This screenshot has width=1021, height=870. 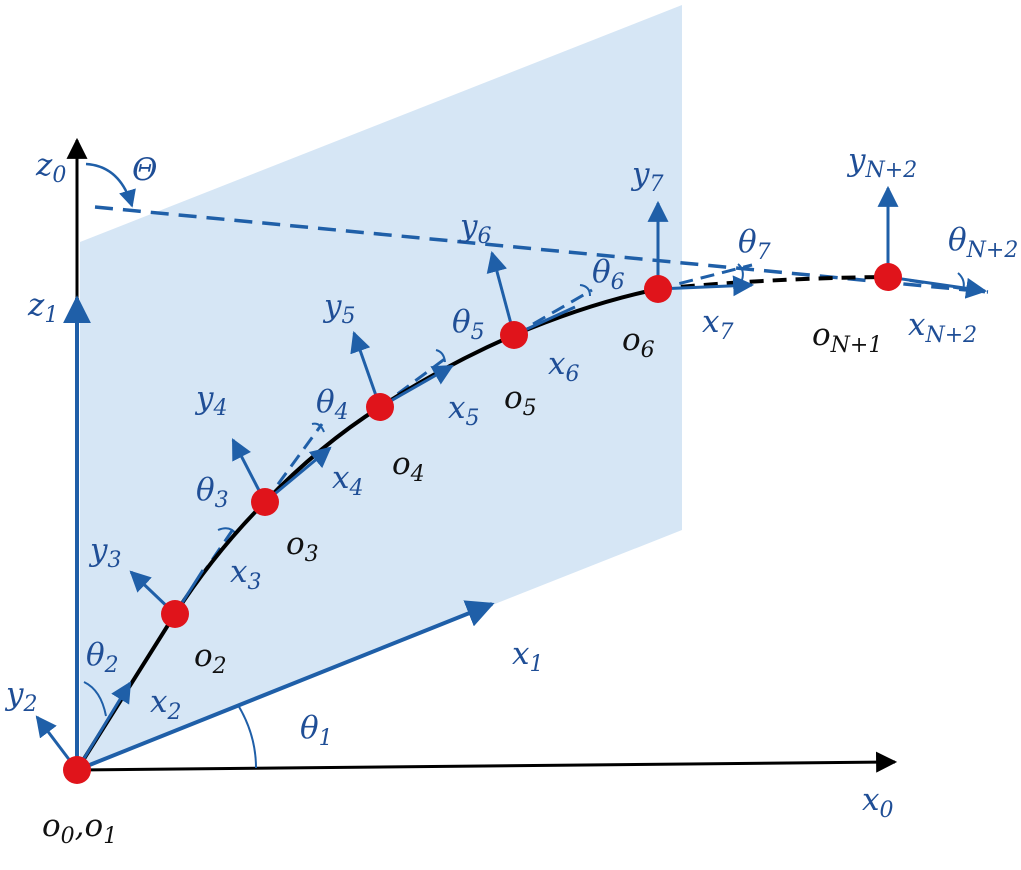 I want to click on theta-arc, so click(x=110, y=185).